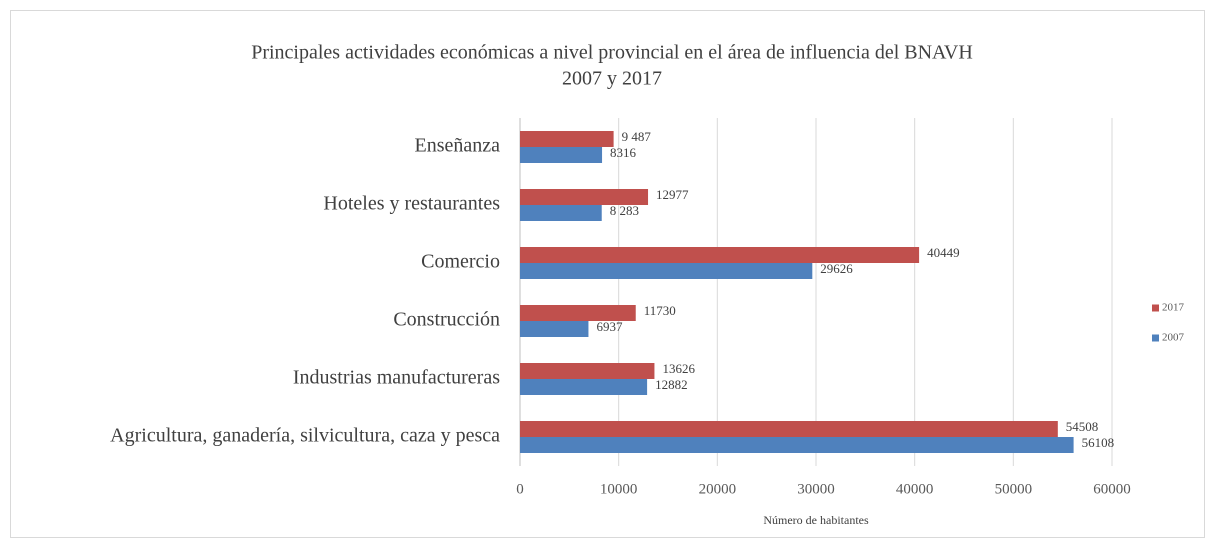  Describe the element at coordinates (1173, 308) in the screenshot. I see `legend-label: 2017` at that location.